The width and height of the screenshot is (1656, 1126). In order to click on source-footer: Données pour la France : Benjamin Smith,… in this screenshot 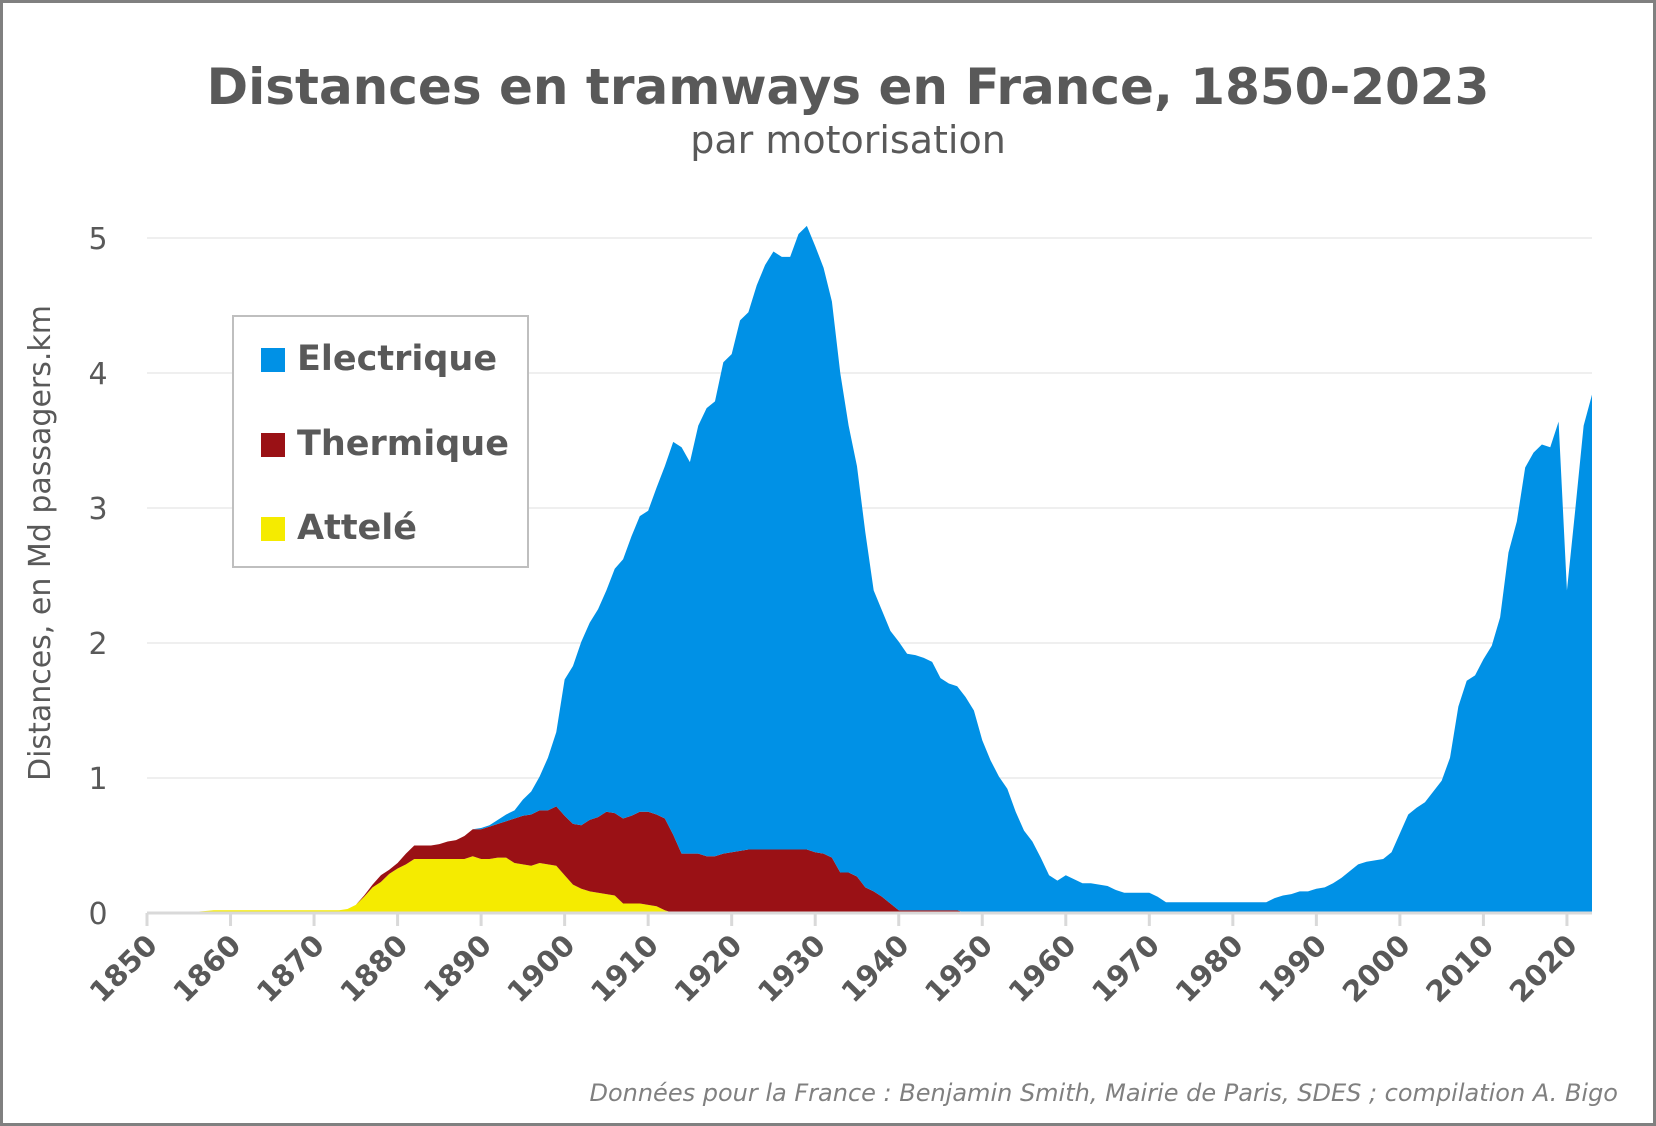, I will do `click(1103, 1093)`.